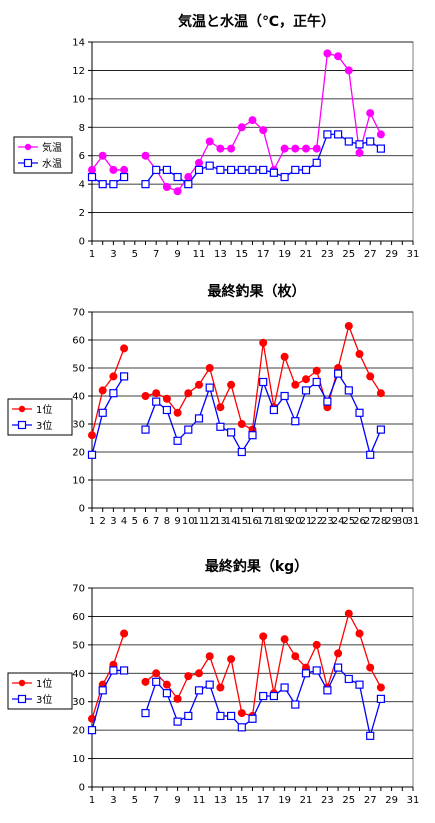 This screenshot has height=823, width=435. I want to click on y-tick-label: 8, so click(82, 128).